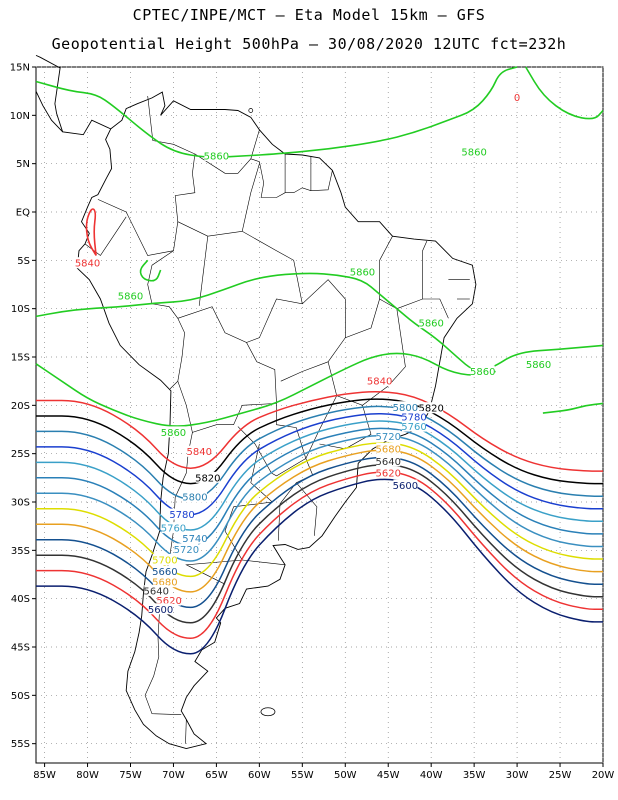 This screenshot has height=800, width=618. Describe the element at coordinates (309, 15) in the screenshot. I see `map-title-line1: CPTEC/INPE/MCT – Eta Model 15km – GFS` at that location.